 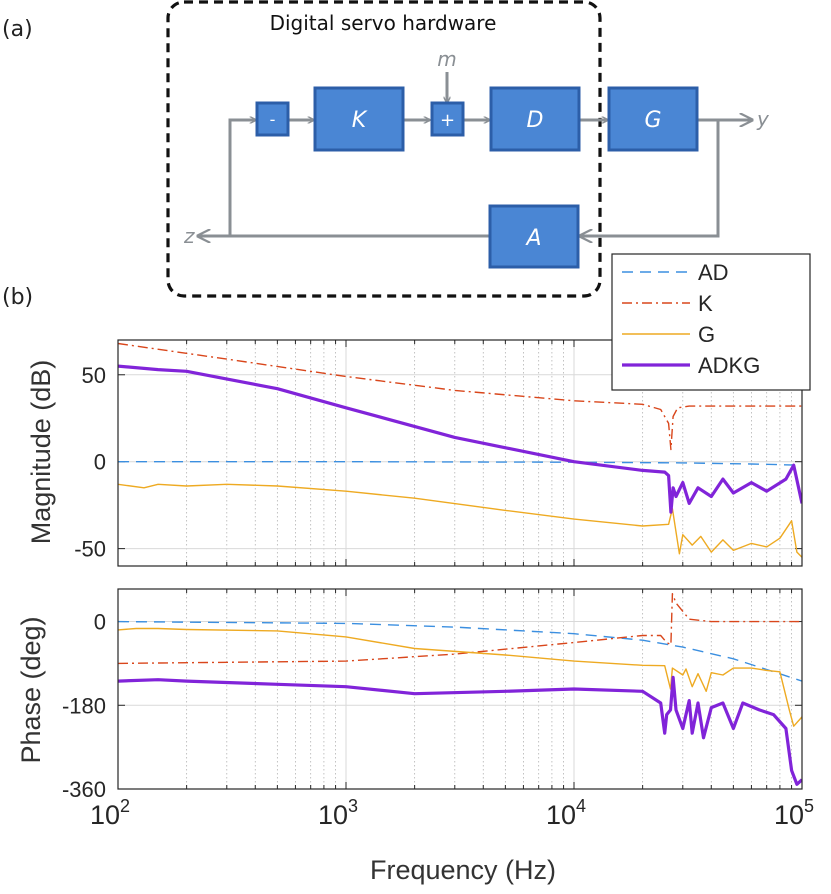 I want to click on magnitude-ylabel: Magnitude (dB), so click(x=41, y=452).